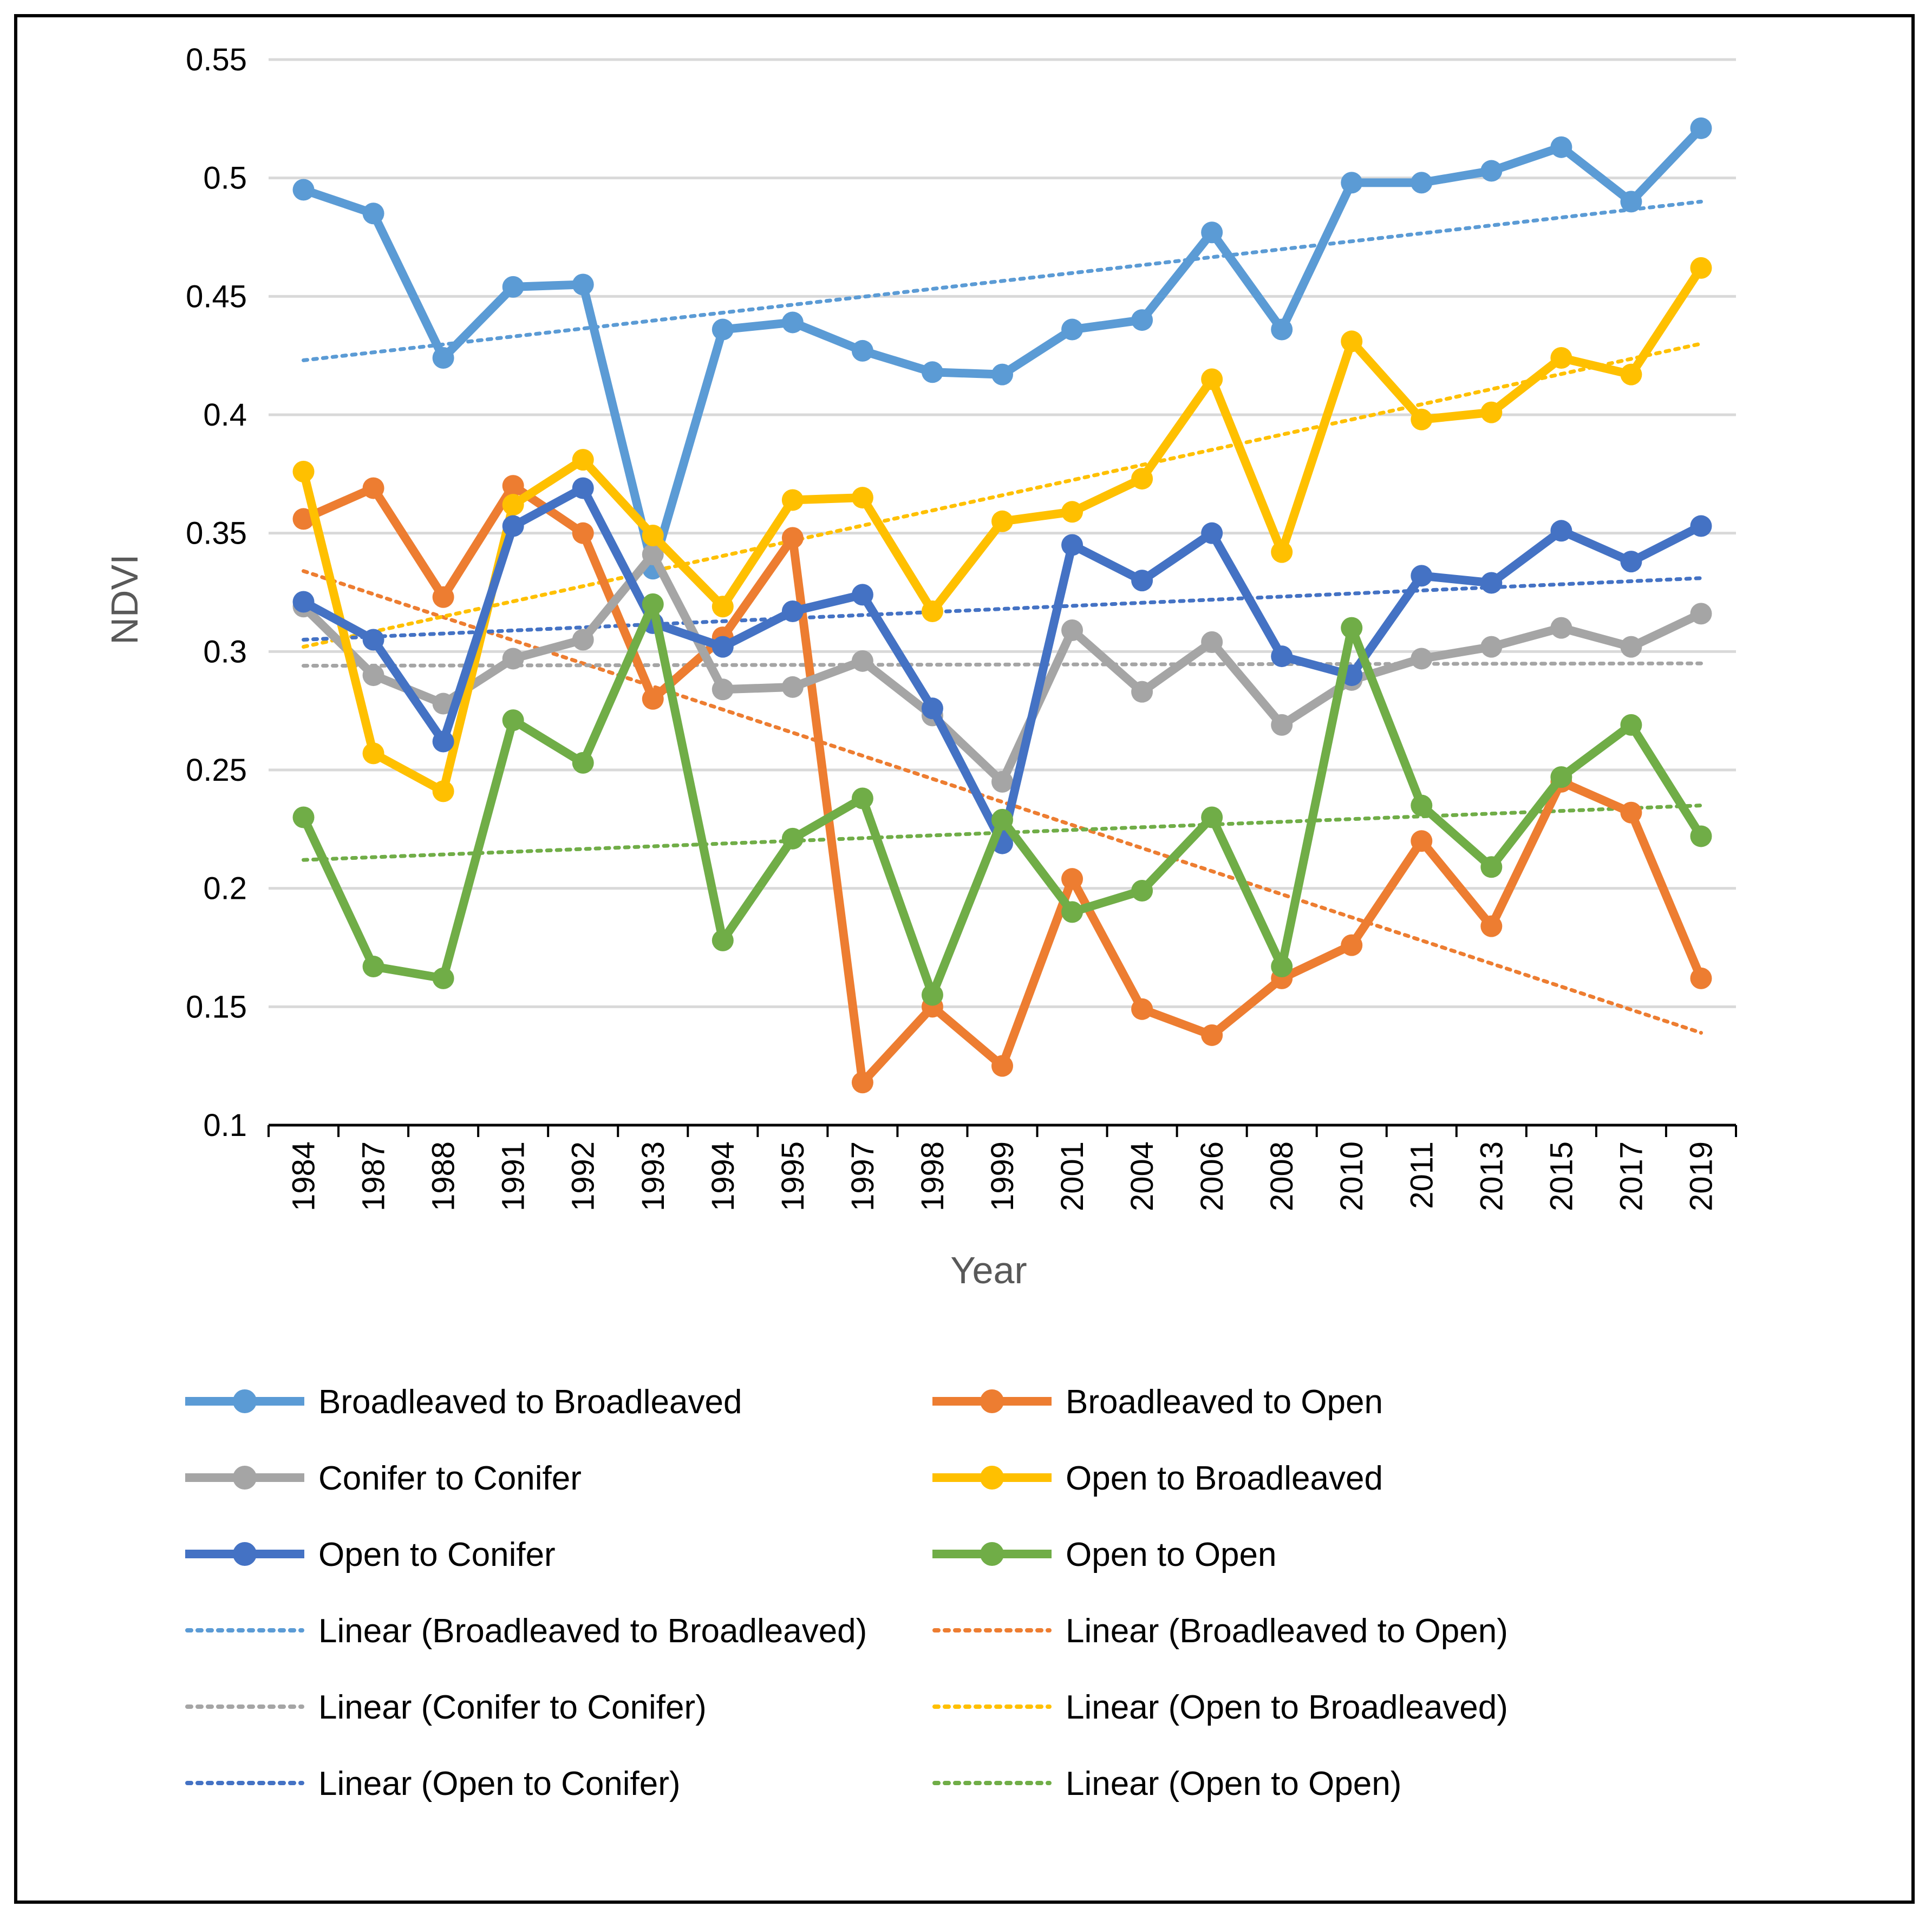 The height and width of the screenshot is (1920, 1932). I want to click on x-tick-label: 2004, so click(1142, 1176).